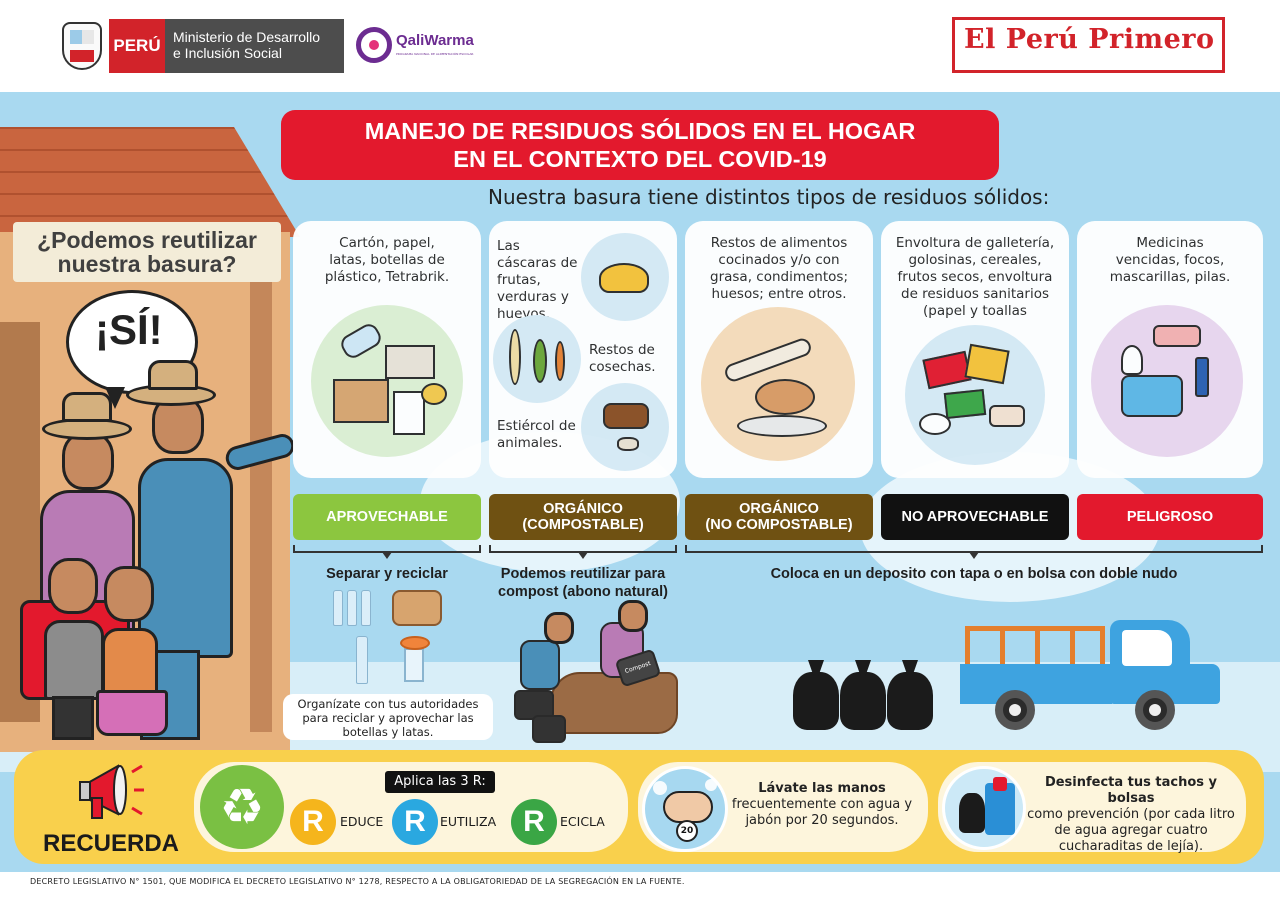  Describe the element at coordinates (975, 260) in the screenshot. I see `card-text: golosinas, cereales,` at that location.